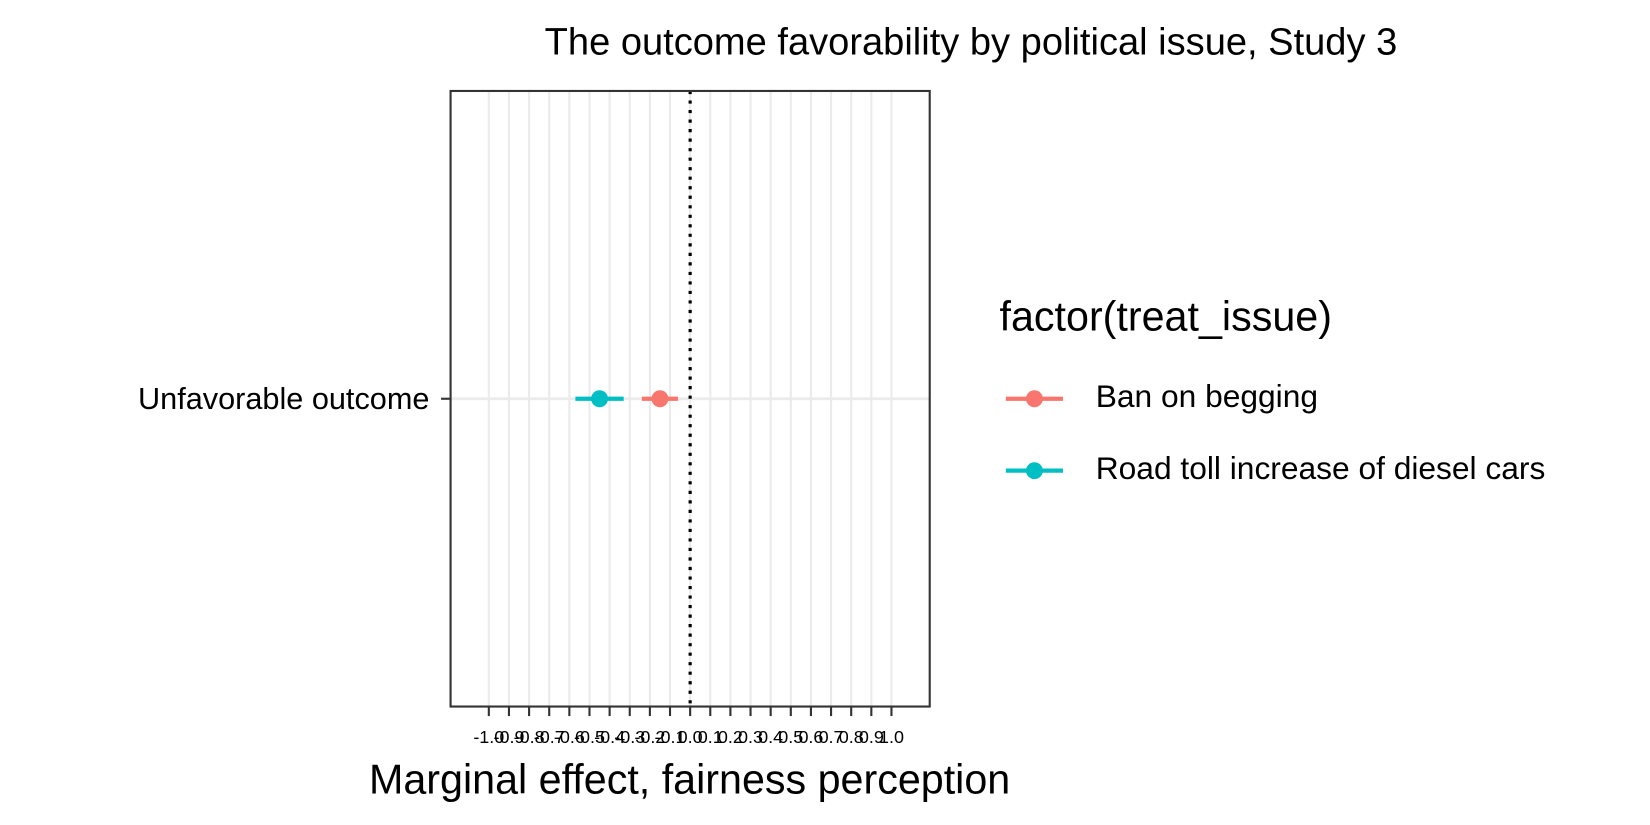 The image size is (1650, 825). What do you see at coordinates (750, 737) in the screenshot?
I see `x-tick-label: 0.3` at bounding box center [750, 737].